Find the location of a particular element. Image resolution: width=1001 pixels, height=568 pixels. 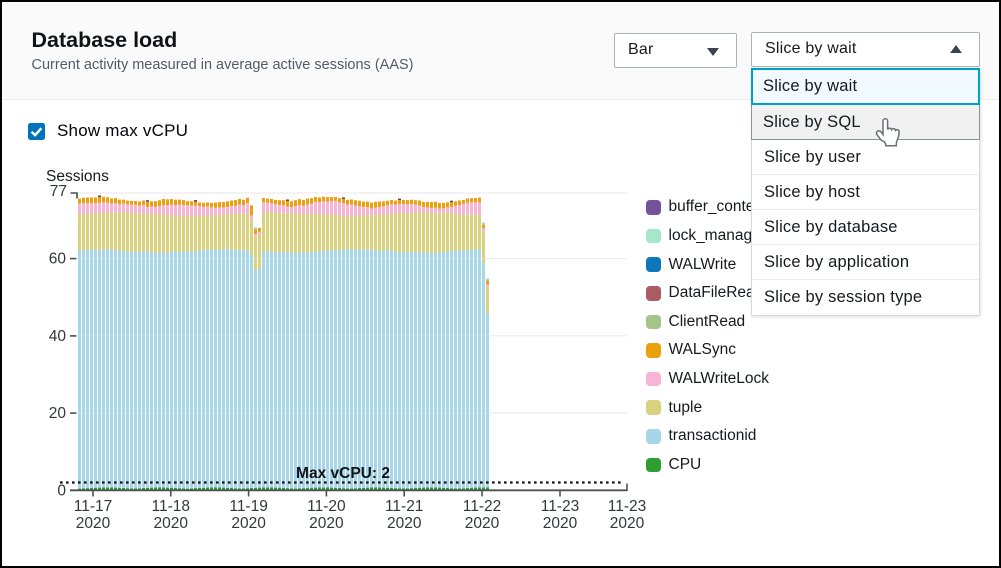

svg-text: 11-17 is located at coordinates (93, 506).